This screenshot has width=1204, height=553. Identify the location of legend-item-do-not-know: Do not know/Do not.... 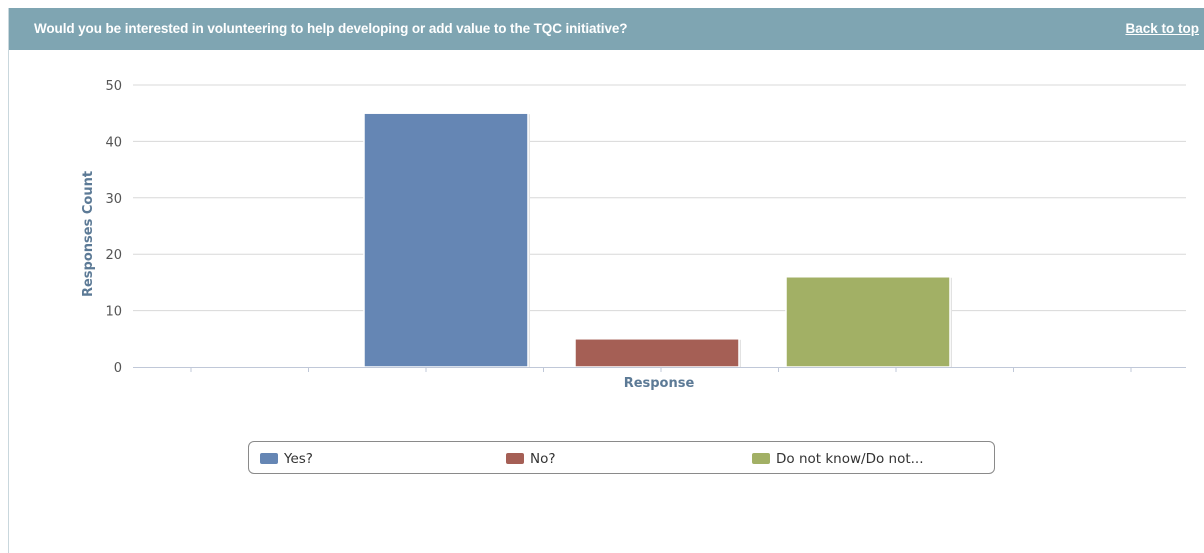
(838, 459).